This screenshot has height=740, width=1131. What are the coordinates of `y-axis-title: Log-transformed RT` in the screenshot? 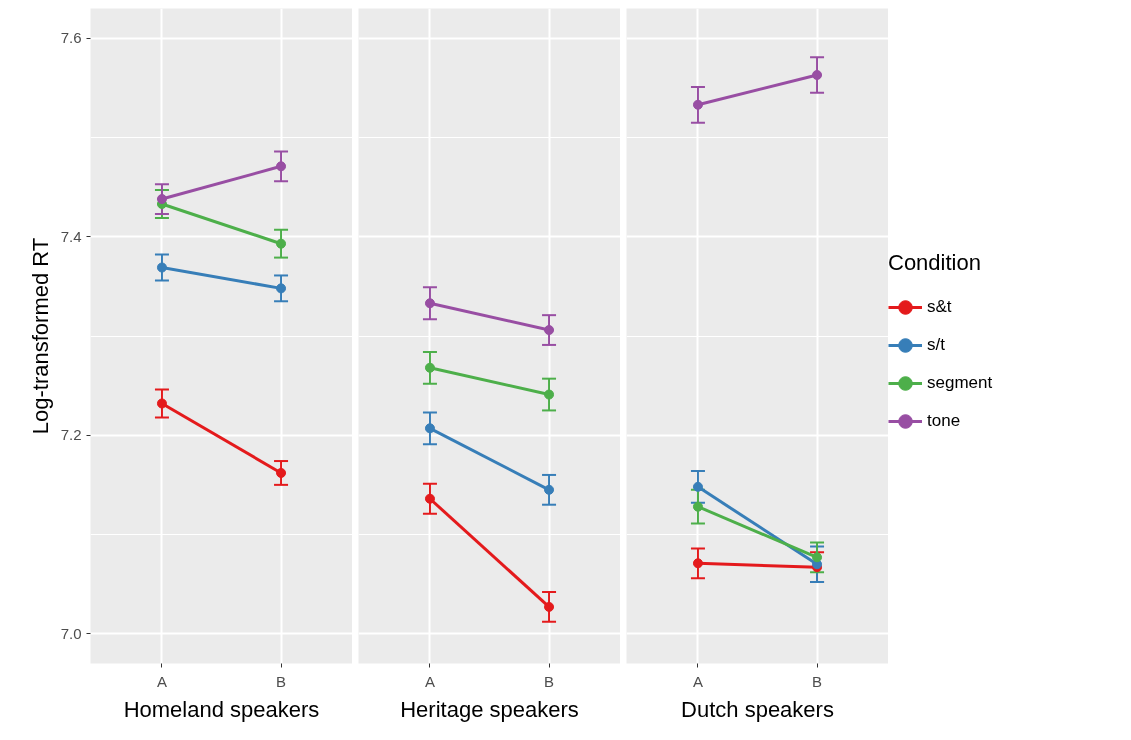 It's located at (40, 336).